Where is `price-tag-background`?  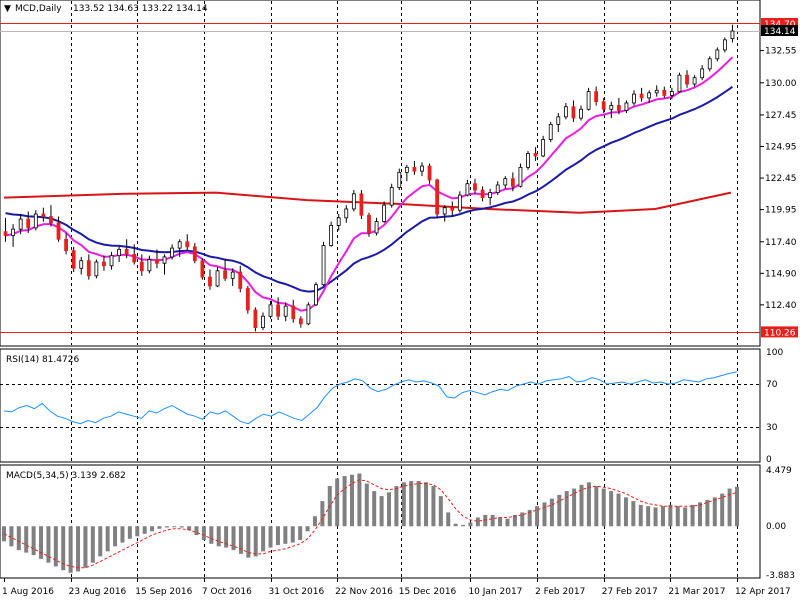
price-tag-background is located at coordinates (779, 23).